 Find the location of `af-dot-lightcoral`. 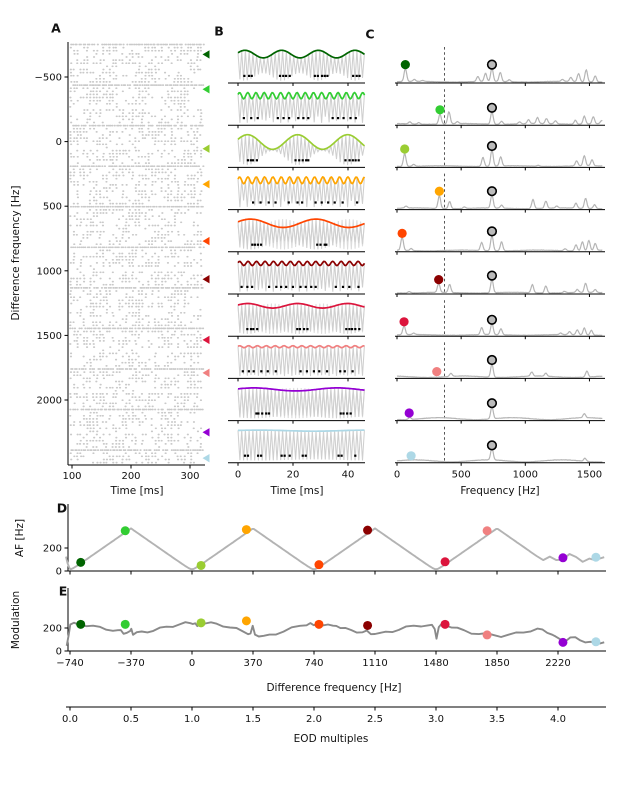

af-dot-lightcoral is located at coordinates (487, 531).